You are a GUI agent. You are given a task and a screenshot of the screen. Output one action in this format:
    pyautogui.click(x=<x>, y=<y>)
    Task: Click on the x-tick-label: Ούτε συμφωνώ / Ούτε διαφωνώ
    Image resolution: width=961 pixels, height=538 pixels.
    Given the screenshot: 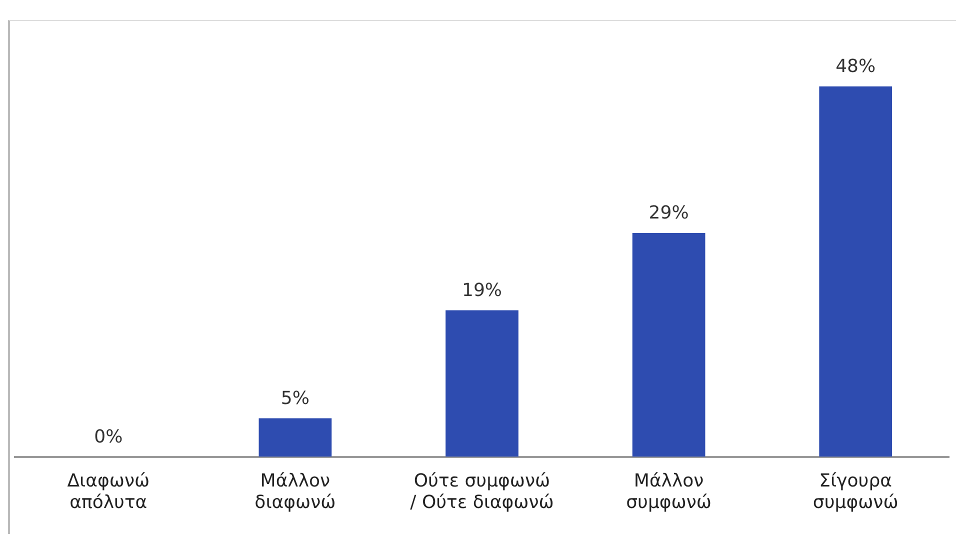 What is the action you would take?
    pyautogui.click(x=482, y=491)
    